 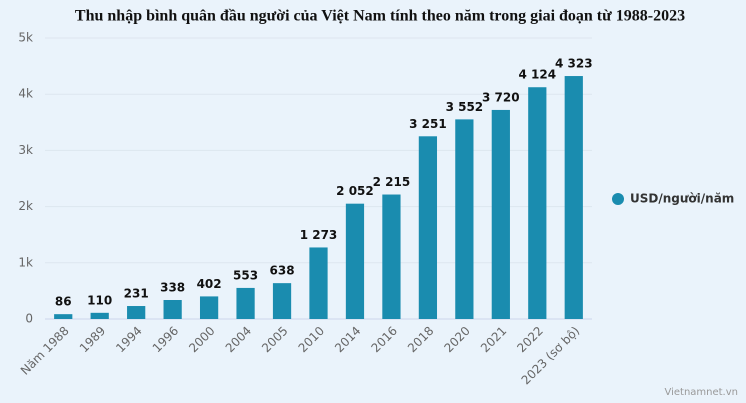 What do you see at coordinates (25, 38) in the screenshot?
I see `y-tick-label: 5k` at bounding box center [25, 38].